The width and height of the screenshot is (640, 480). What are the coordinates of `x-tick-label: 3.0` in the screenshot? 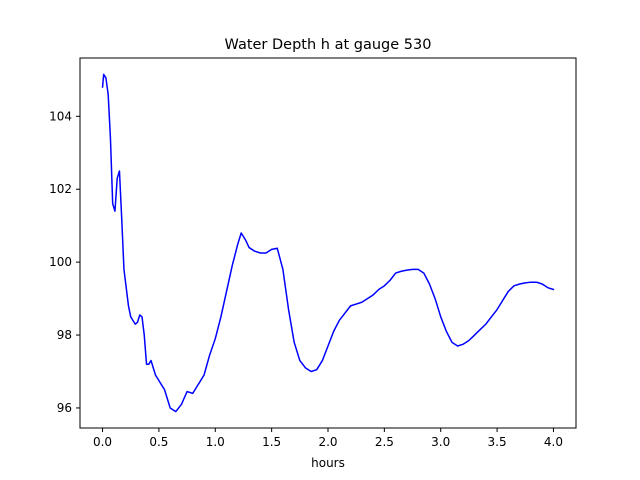 It's located at (440, 442).